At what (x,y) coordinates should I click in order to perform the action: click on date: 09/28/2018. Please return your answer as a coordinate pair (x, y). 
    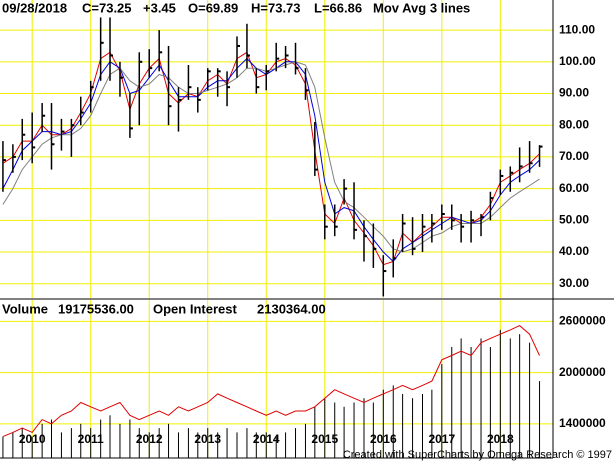
    Looking at the image, I should click on (34, 7).